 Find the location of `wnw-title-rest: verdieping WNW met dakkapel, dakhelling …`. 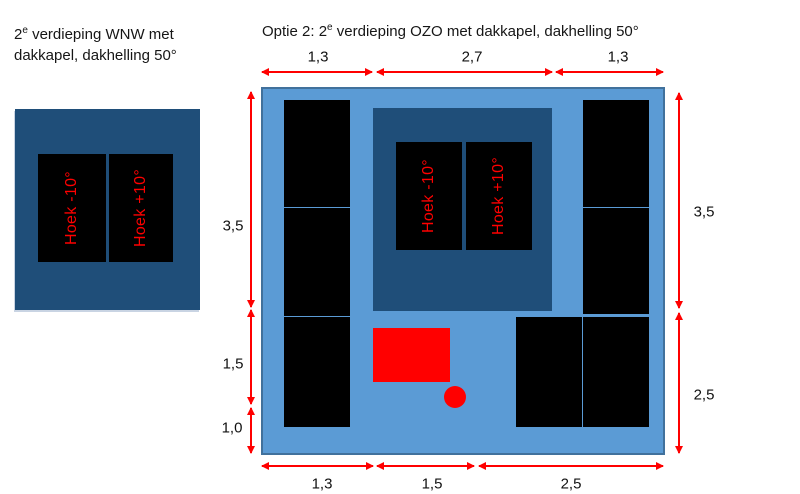

wnw-title-rest: verdieping WNW met dakkapel, dakhelling … is located at coordinates (95, 45).